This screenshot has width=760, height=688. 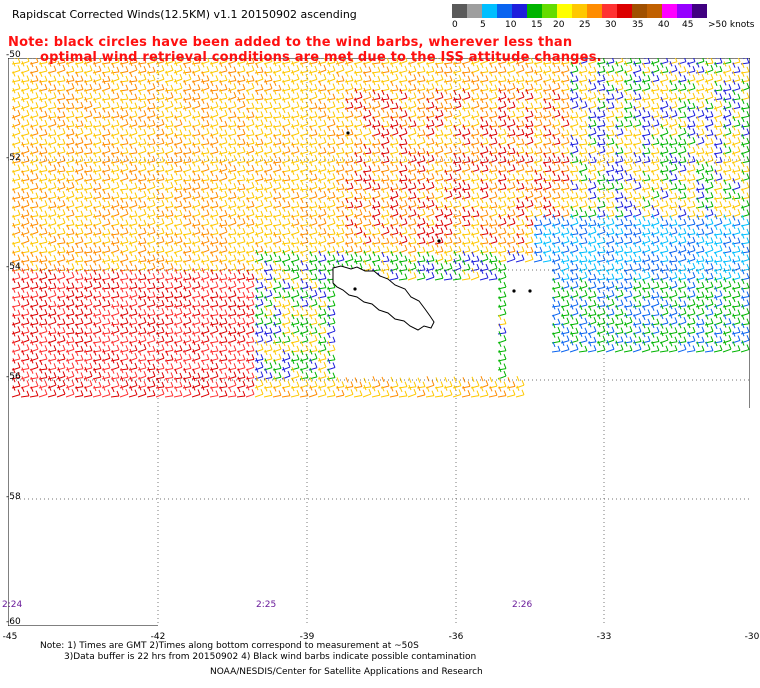 What do you see at coordinates (752, 637) in the screenshot?
I see `longitude-label: -30` at bounding box center [752, 637].